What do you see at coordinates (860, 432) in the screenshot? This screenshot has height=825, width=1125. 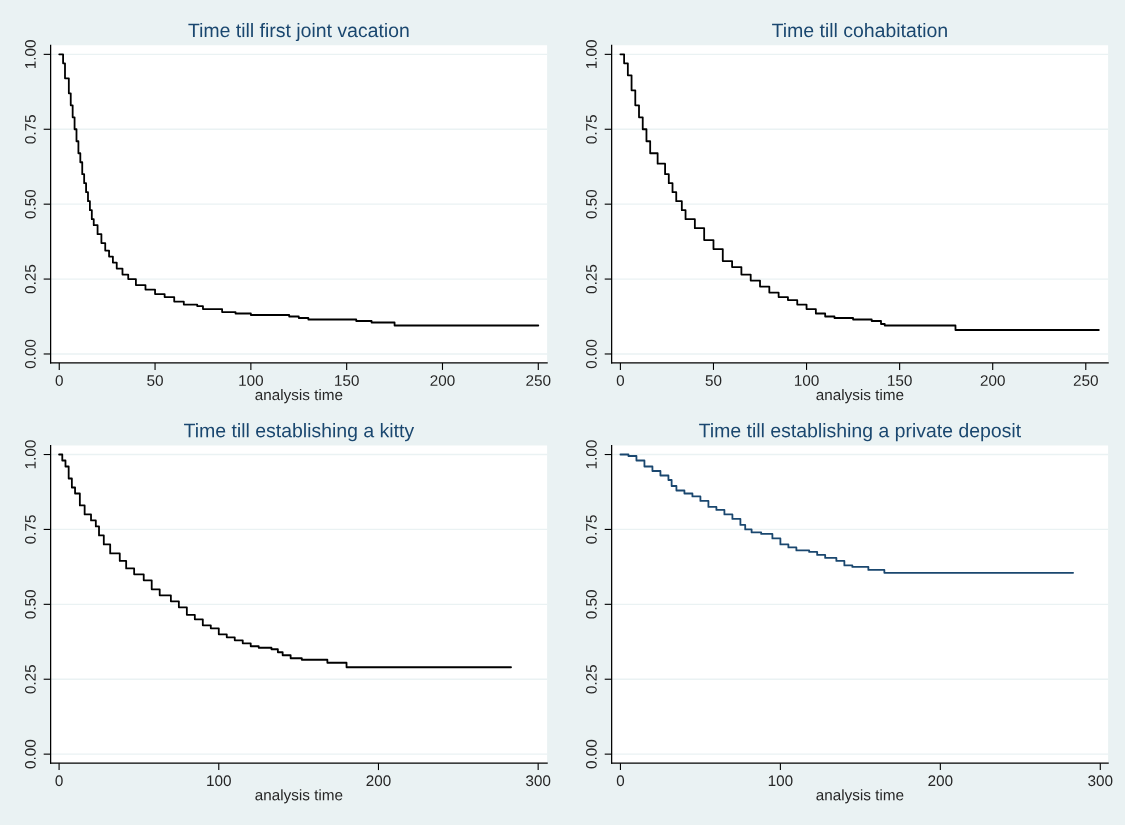 I see `chart-title: Time till establishing a private deposit` at bounding box center [860, 432].